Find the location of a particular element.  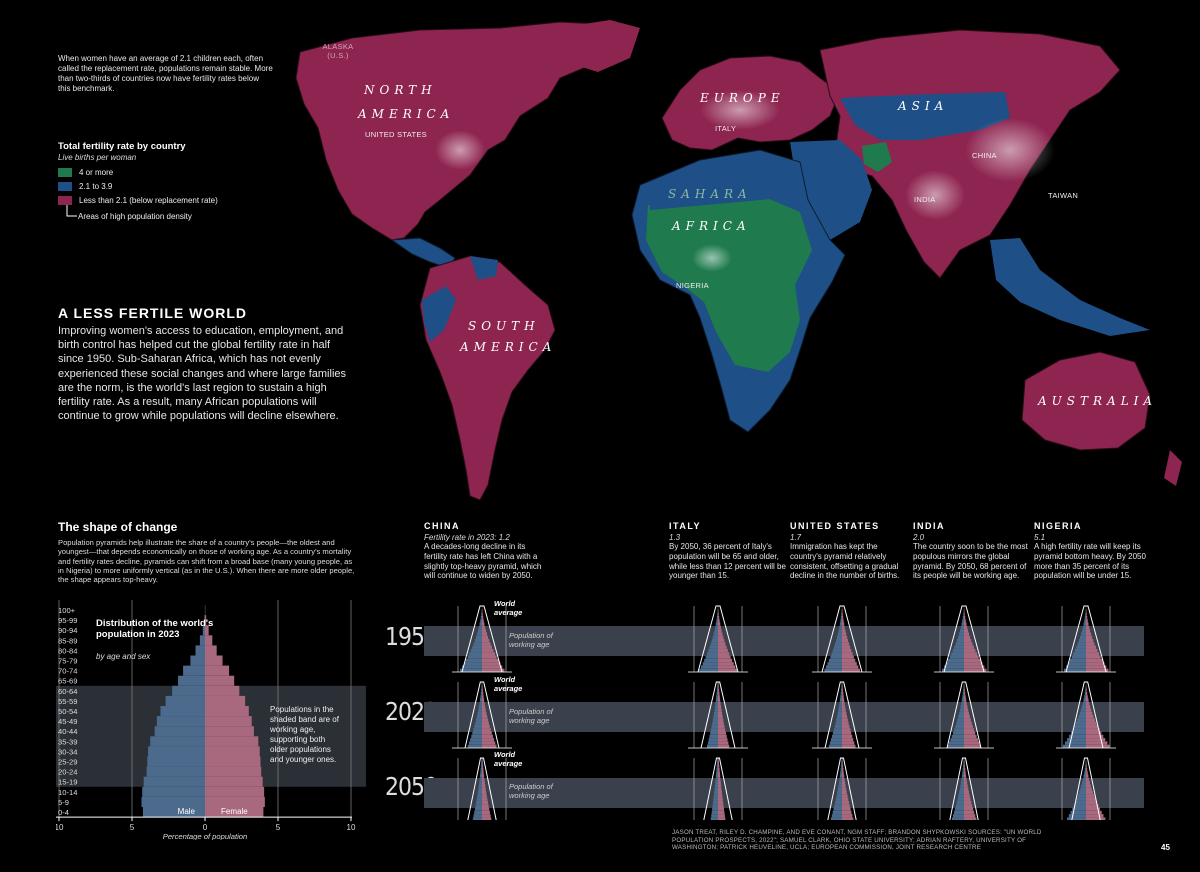

age-group-label: 50-54 is located at coordinates (67, 711).